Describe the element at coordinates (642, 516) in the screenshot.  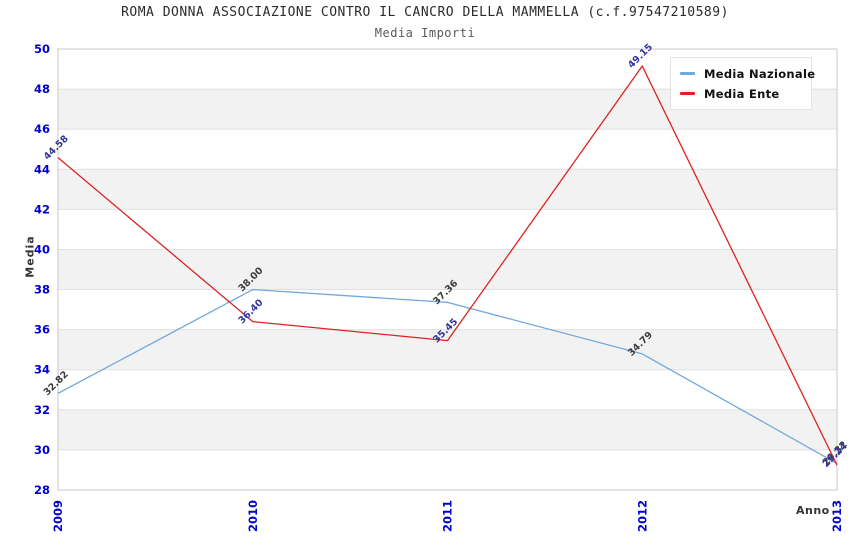
I see `x-tick-label: 2012` at that location.